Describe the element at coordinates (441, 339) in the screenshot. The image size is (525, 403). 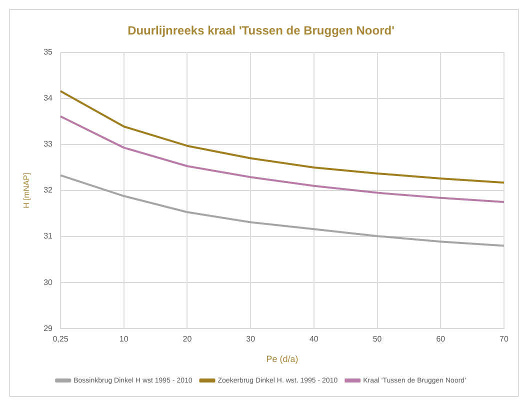
I see `x-tick-label: 60` at that location.